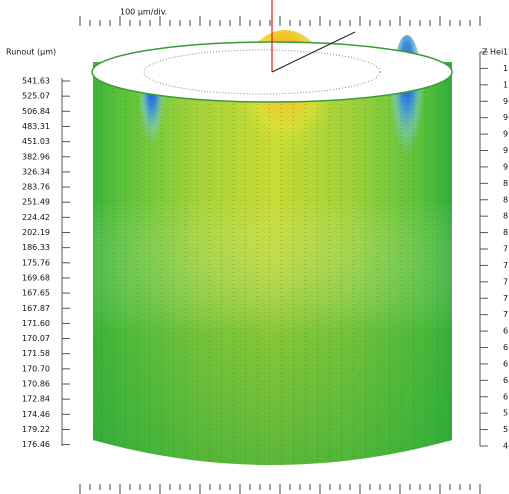 Image resolution: width=509 pixels, height=494 pixels. Describe the element at coordinates (36, 384) in the screenshot. I see `left-scale-label: 170.86` at that location.